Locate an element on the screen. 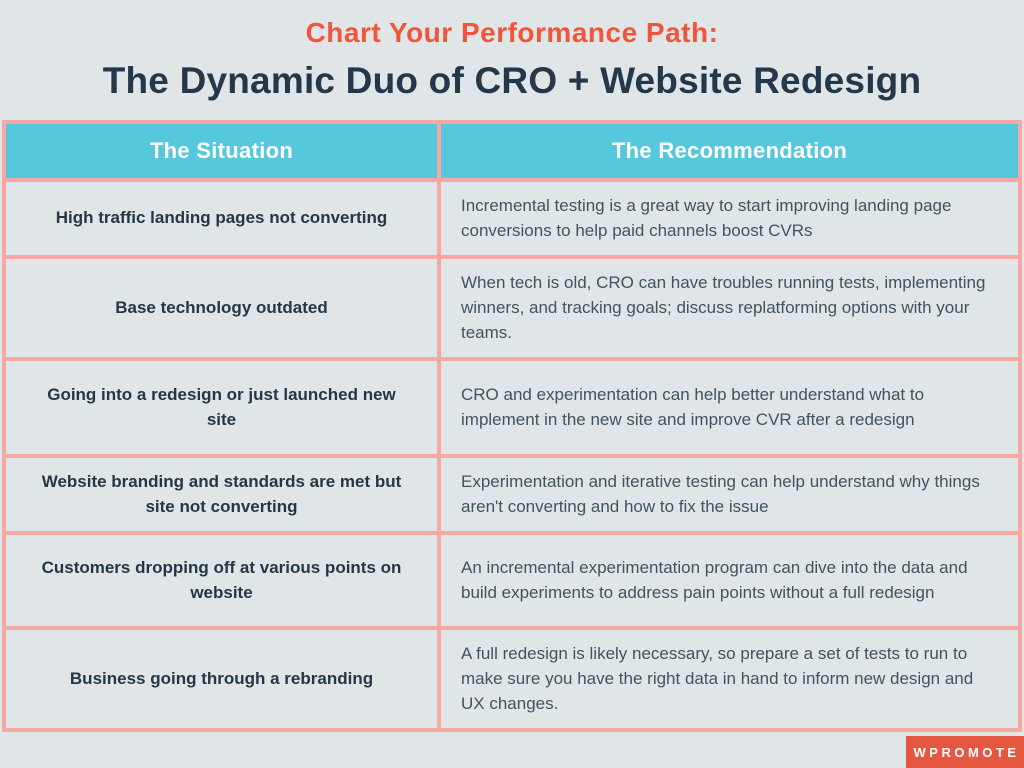 The width and height of the screenshot is (1024, 768). wpromote-logo: WPROMOTE is located at coordinates (965, 752).